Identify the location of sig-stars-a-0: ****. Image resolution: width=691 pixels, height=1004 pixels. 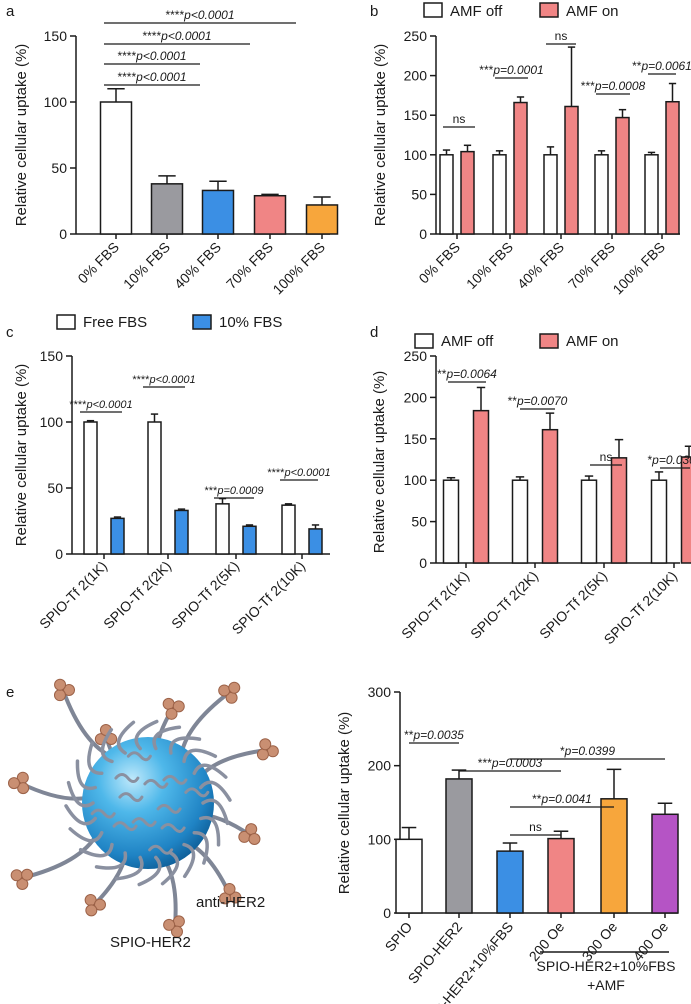
(126, 77).